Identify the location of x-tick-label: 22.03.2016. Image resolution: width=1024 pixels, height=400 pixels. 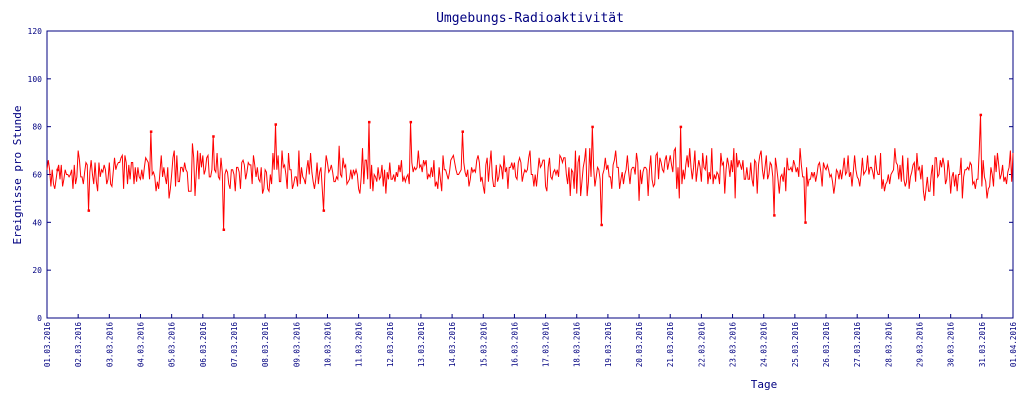
(701, 345).